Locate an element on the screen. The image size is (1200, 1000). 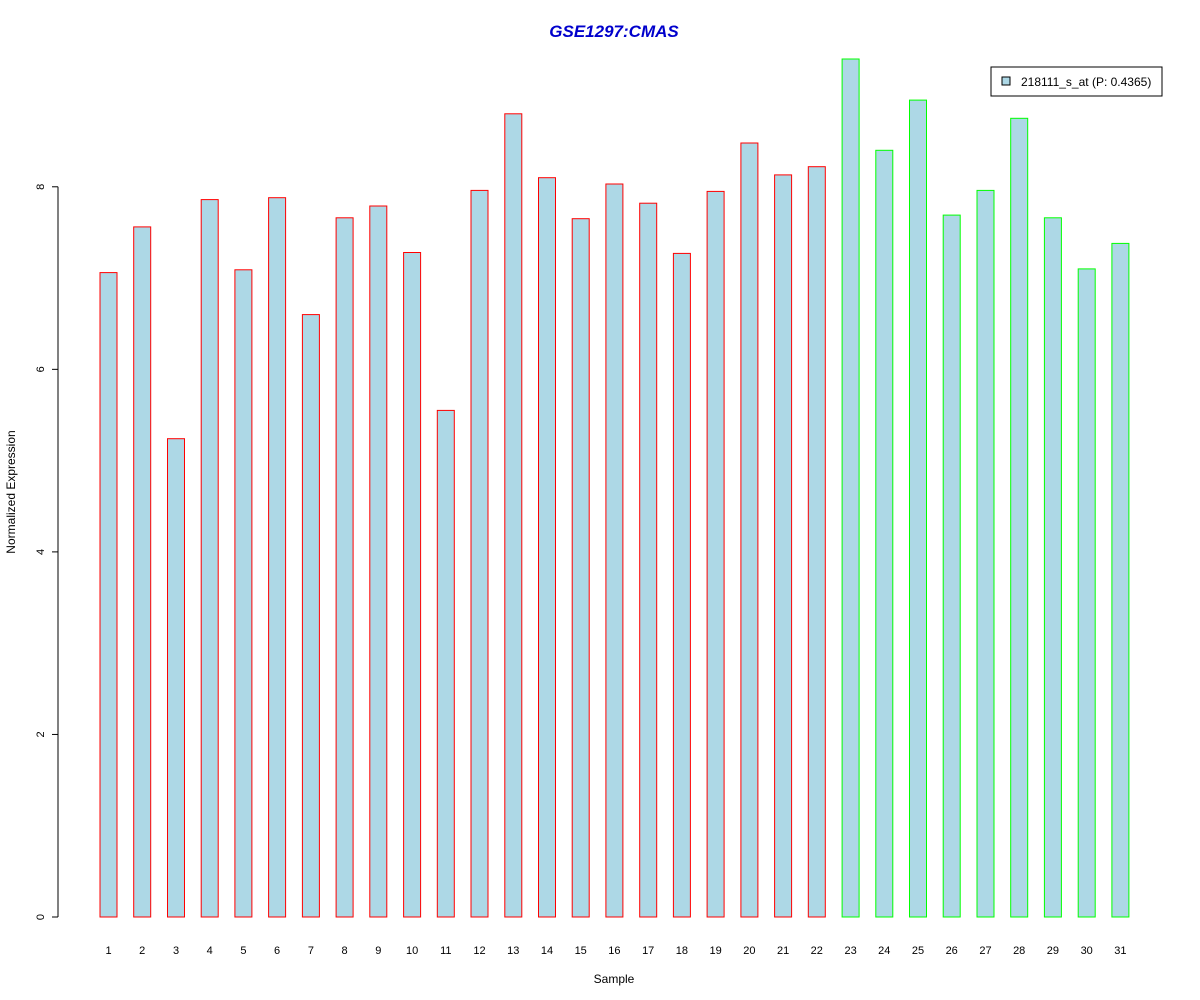
x-tick-label: 14 is located at coordinates (547, 951).